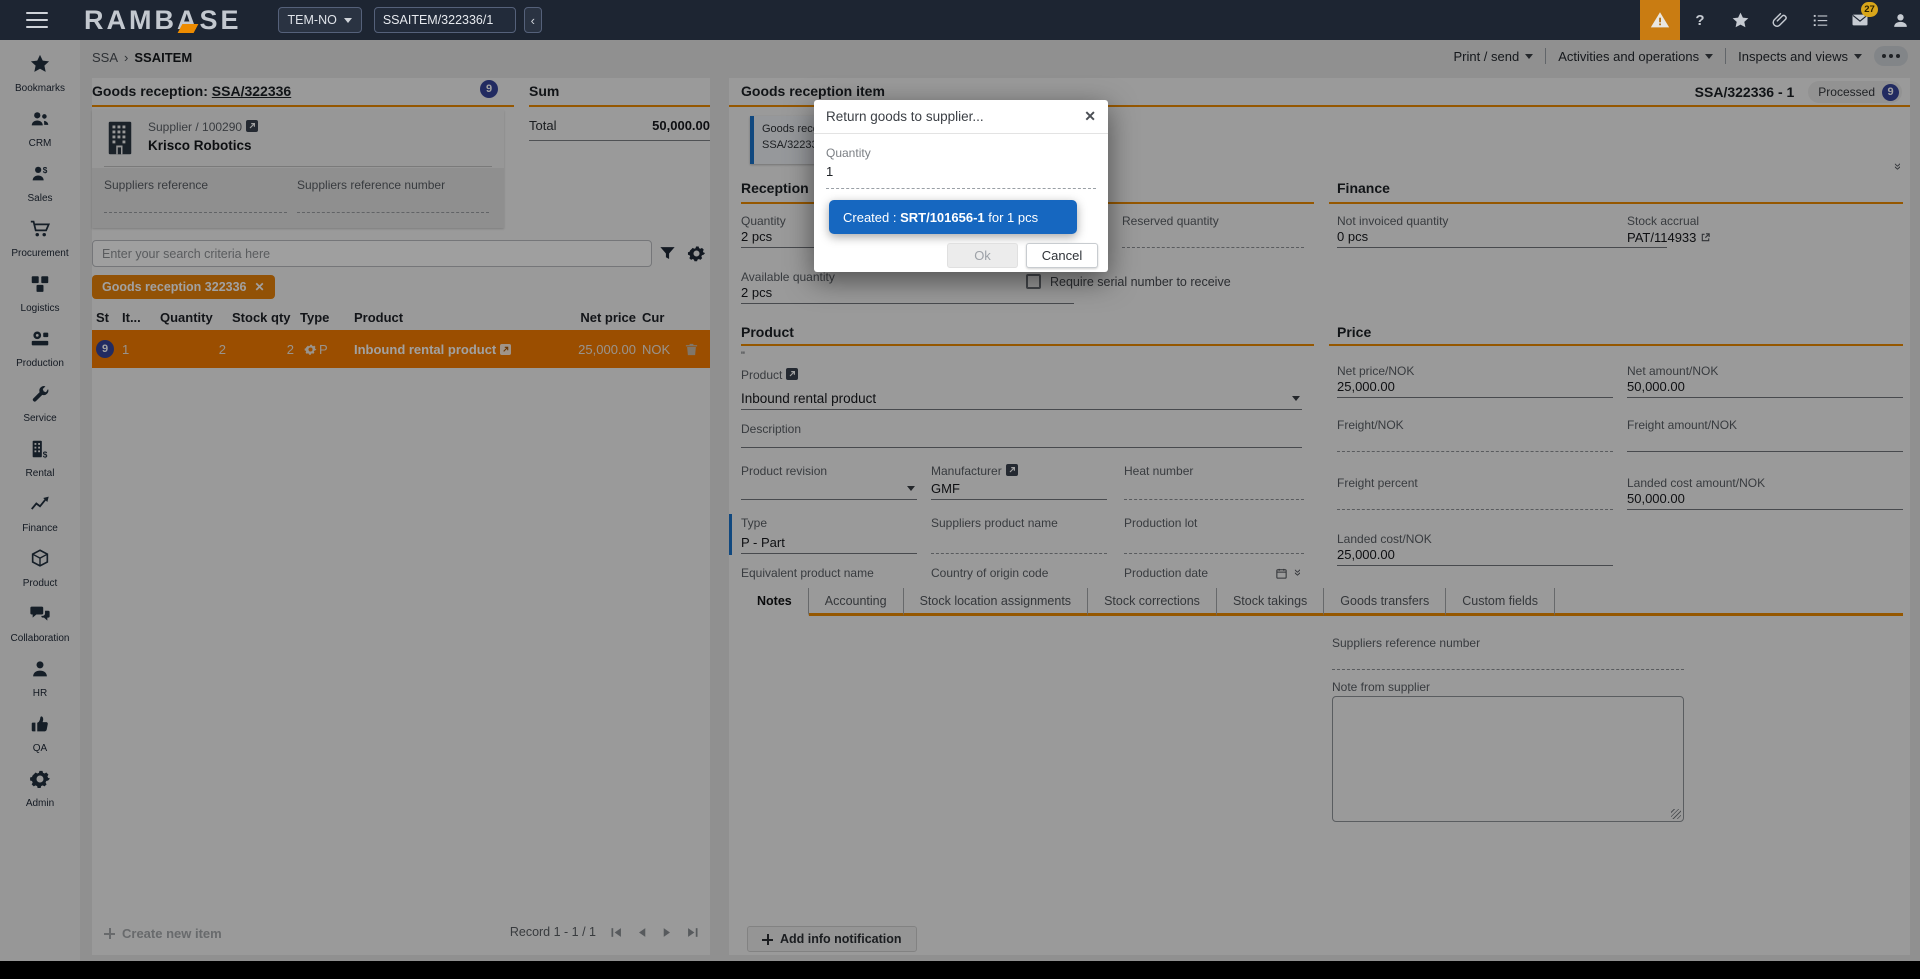  I want to click on global-search-input, so click(444, 20).